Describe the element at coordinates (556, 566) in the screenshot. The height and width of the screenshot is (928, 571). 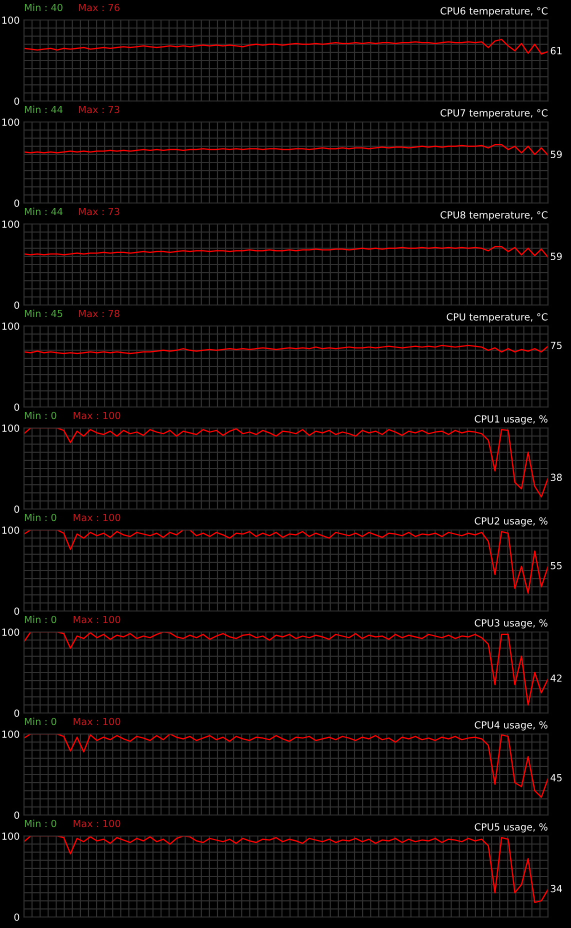
I see `text: 55` at that location.